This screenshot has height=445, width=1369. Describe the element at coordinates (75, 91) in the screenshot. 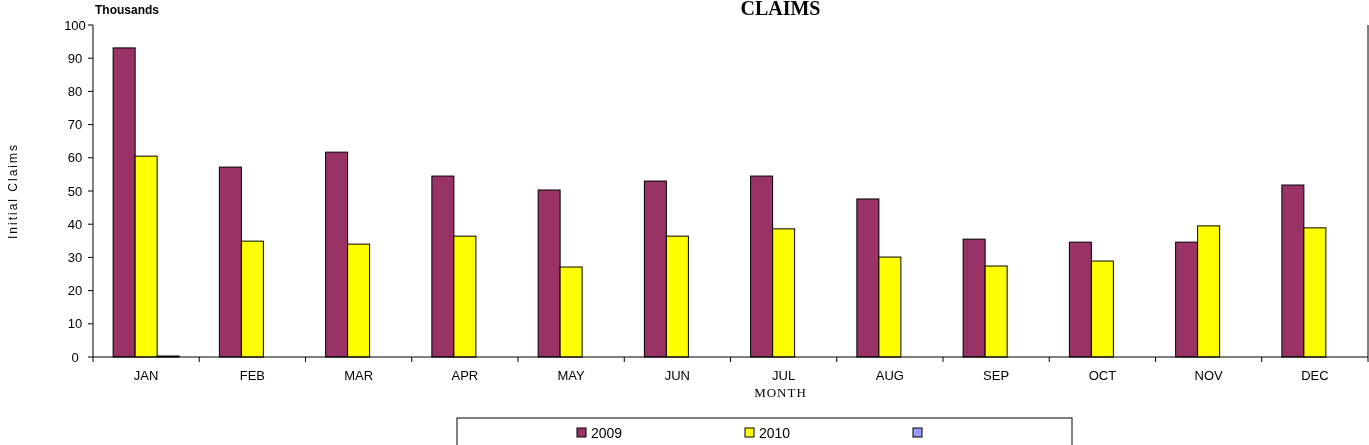

I see `y-tick-label: 80` at that location.